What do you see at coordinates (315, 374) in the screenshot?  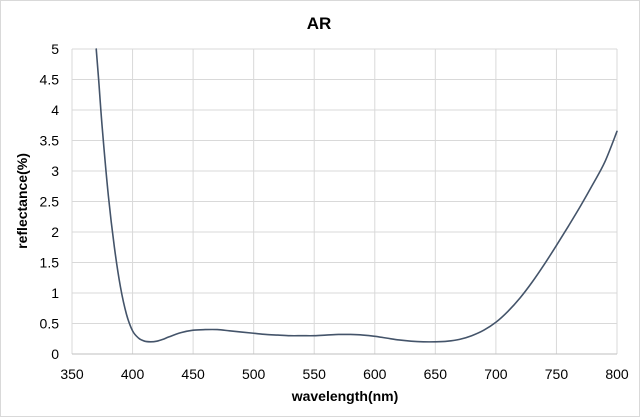 I see `x-tick-label: 550` at bounding box center [315, 374].